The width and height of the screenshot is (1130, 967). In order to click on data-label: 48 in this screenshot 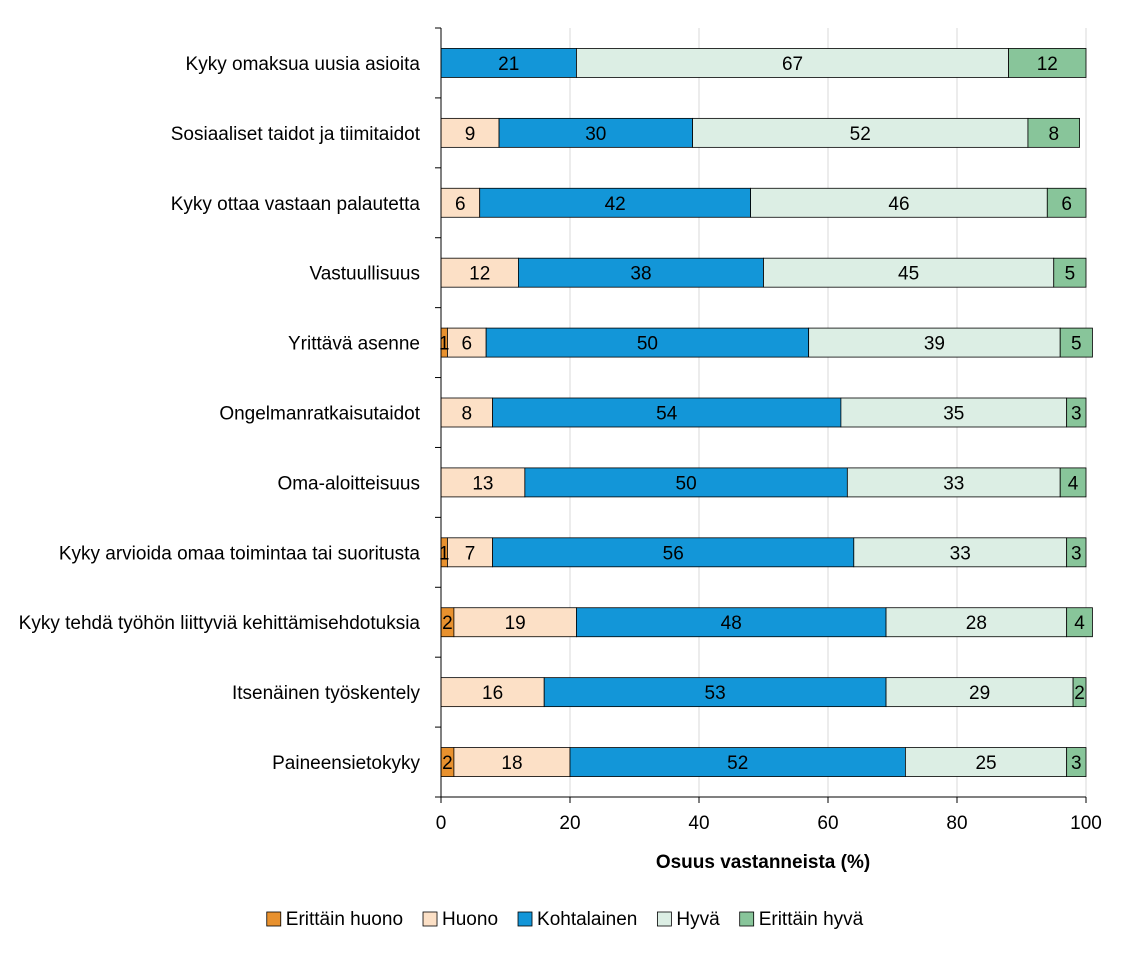, I will do `click(731, 623)`.